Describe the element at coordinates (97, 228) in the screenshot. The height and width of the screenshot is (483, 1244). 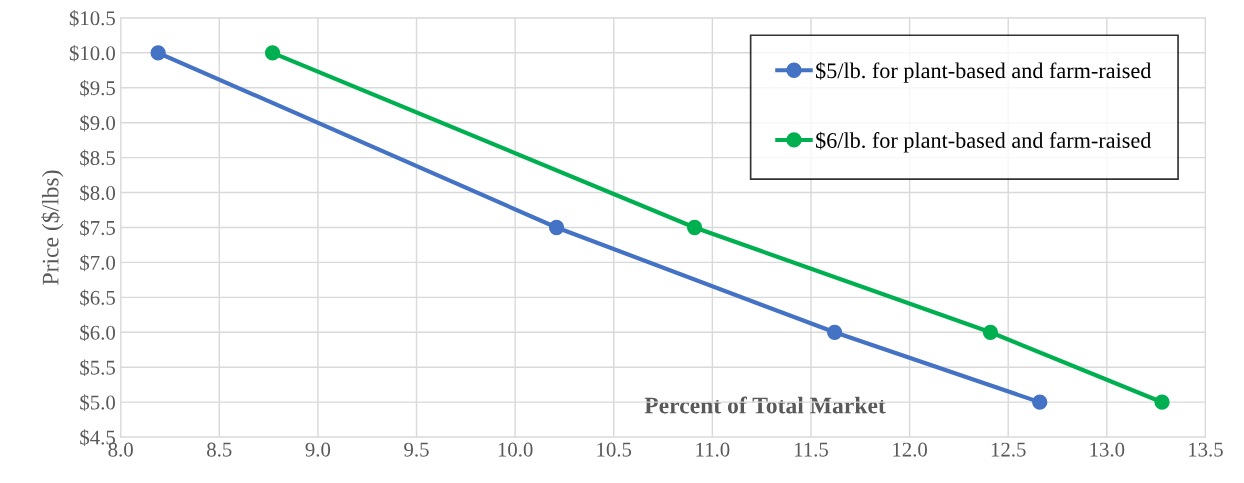
I see `y-tick-label: $7.5` at that location.